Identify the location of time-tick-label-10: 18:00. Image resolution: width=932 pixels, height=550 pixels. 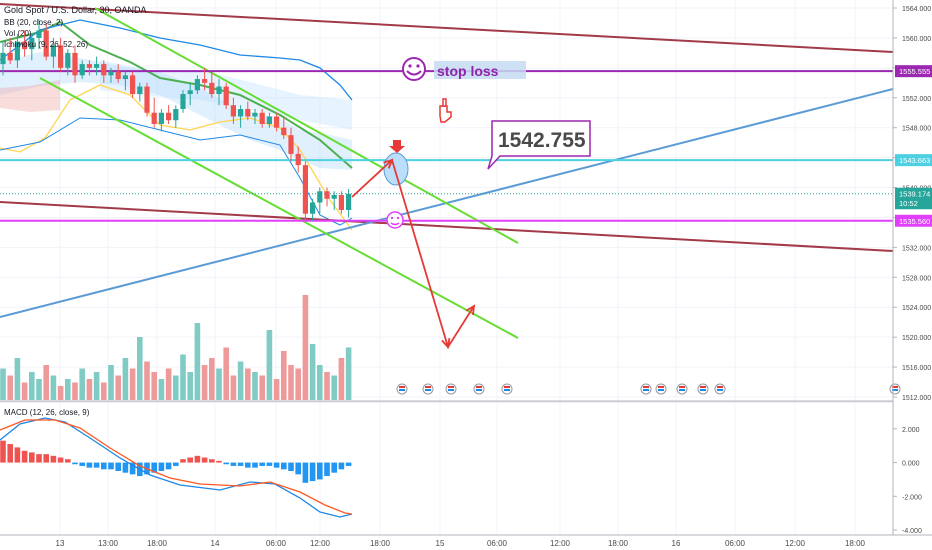
(618, 543).